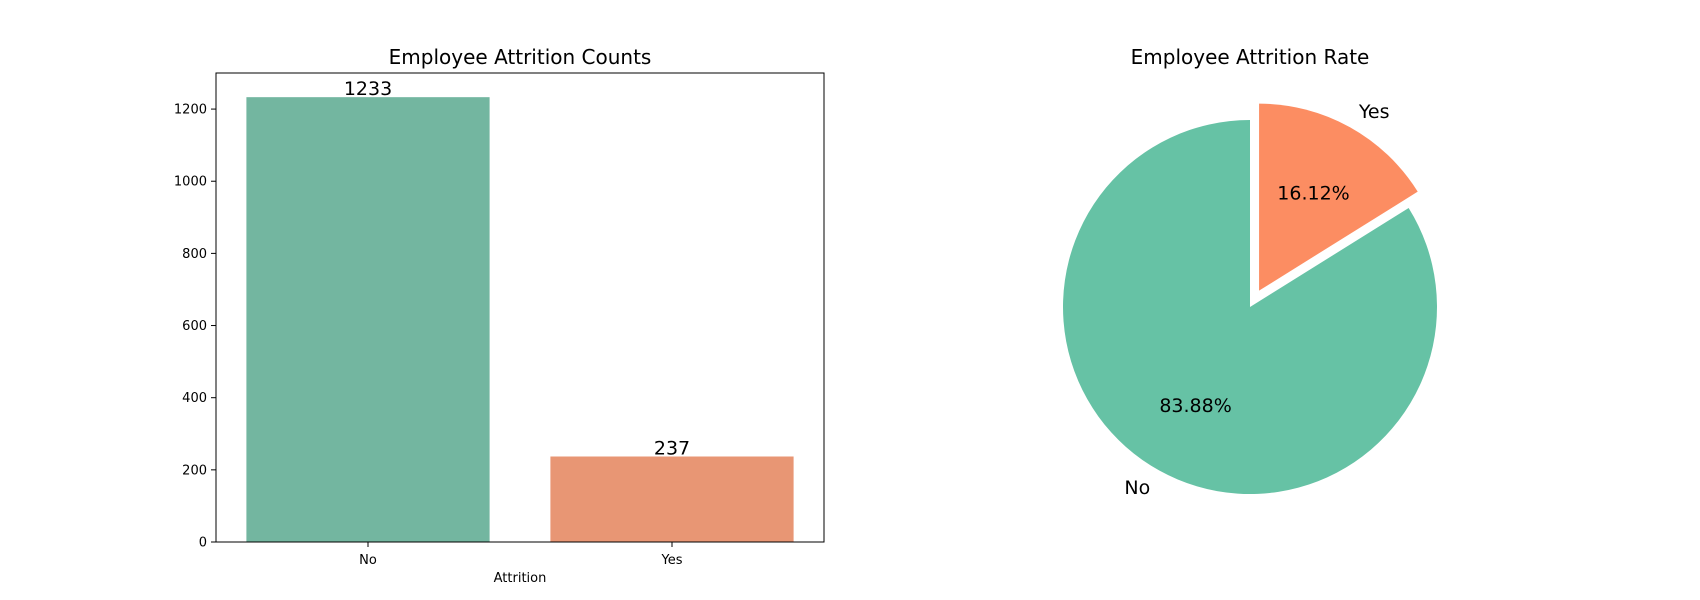 This screenshot has width=1700, height=600. I want to click on bar-chart-title: Employee Attrition Counts, so click(520, 57).